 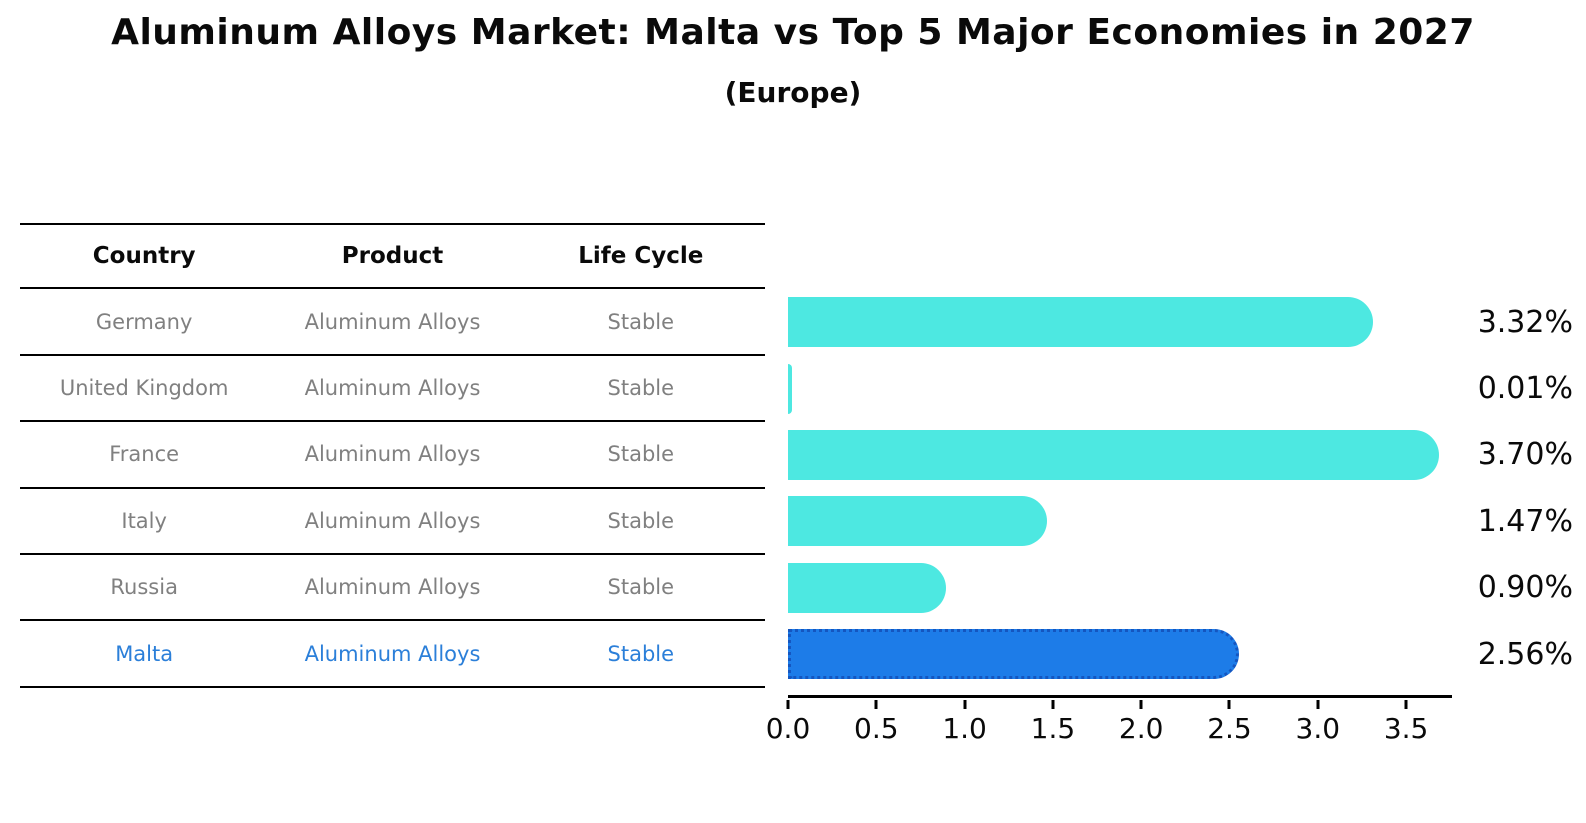 I want to click on x-axis-tick-label: 1.5, so click(x=1053, y=728).